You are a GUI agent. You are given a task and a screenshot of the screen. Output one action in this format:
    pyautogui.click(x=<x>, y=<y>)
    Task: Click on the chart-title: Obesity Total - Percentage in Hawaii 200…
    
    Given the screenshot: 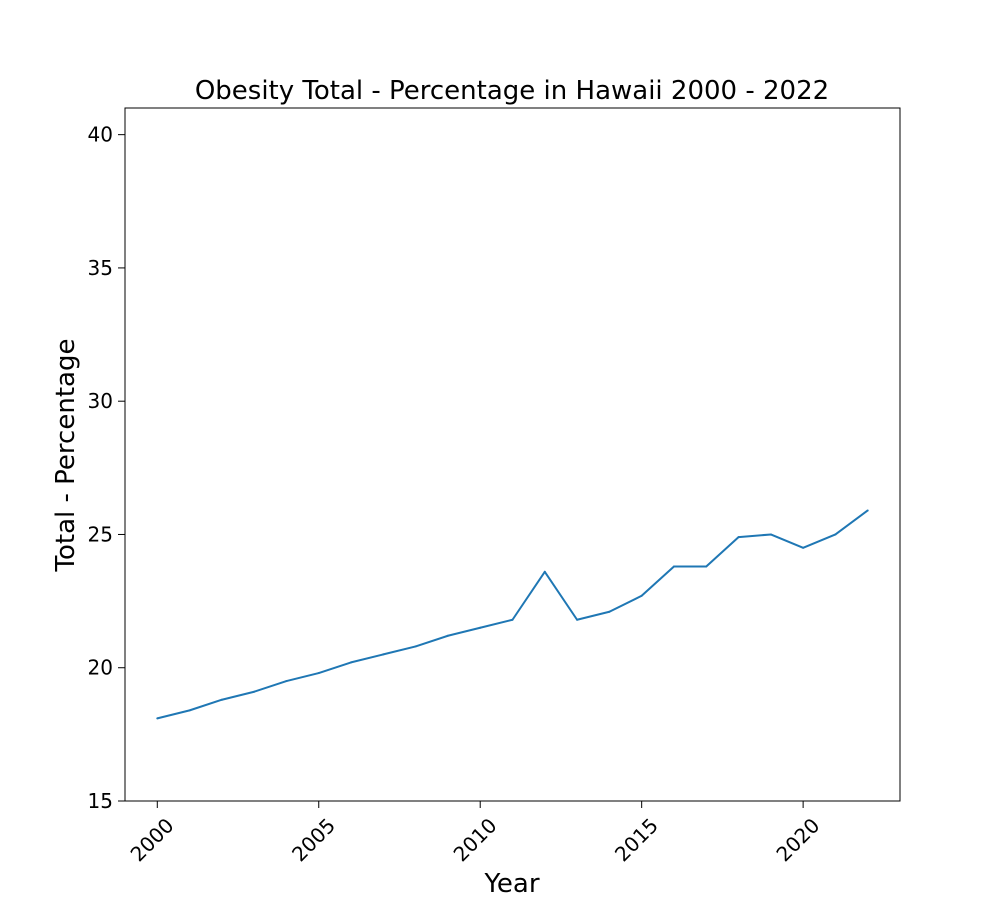 What is the action you would take?
    pyautogui.click(x=512, y=91)
    